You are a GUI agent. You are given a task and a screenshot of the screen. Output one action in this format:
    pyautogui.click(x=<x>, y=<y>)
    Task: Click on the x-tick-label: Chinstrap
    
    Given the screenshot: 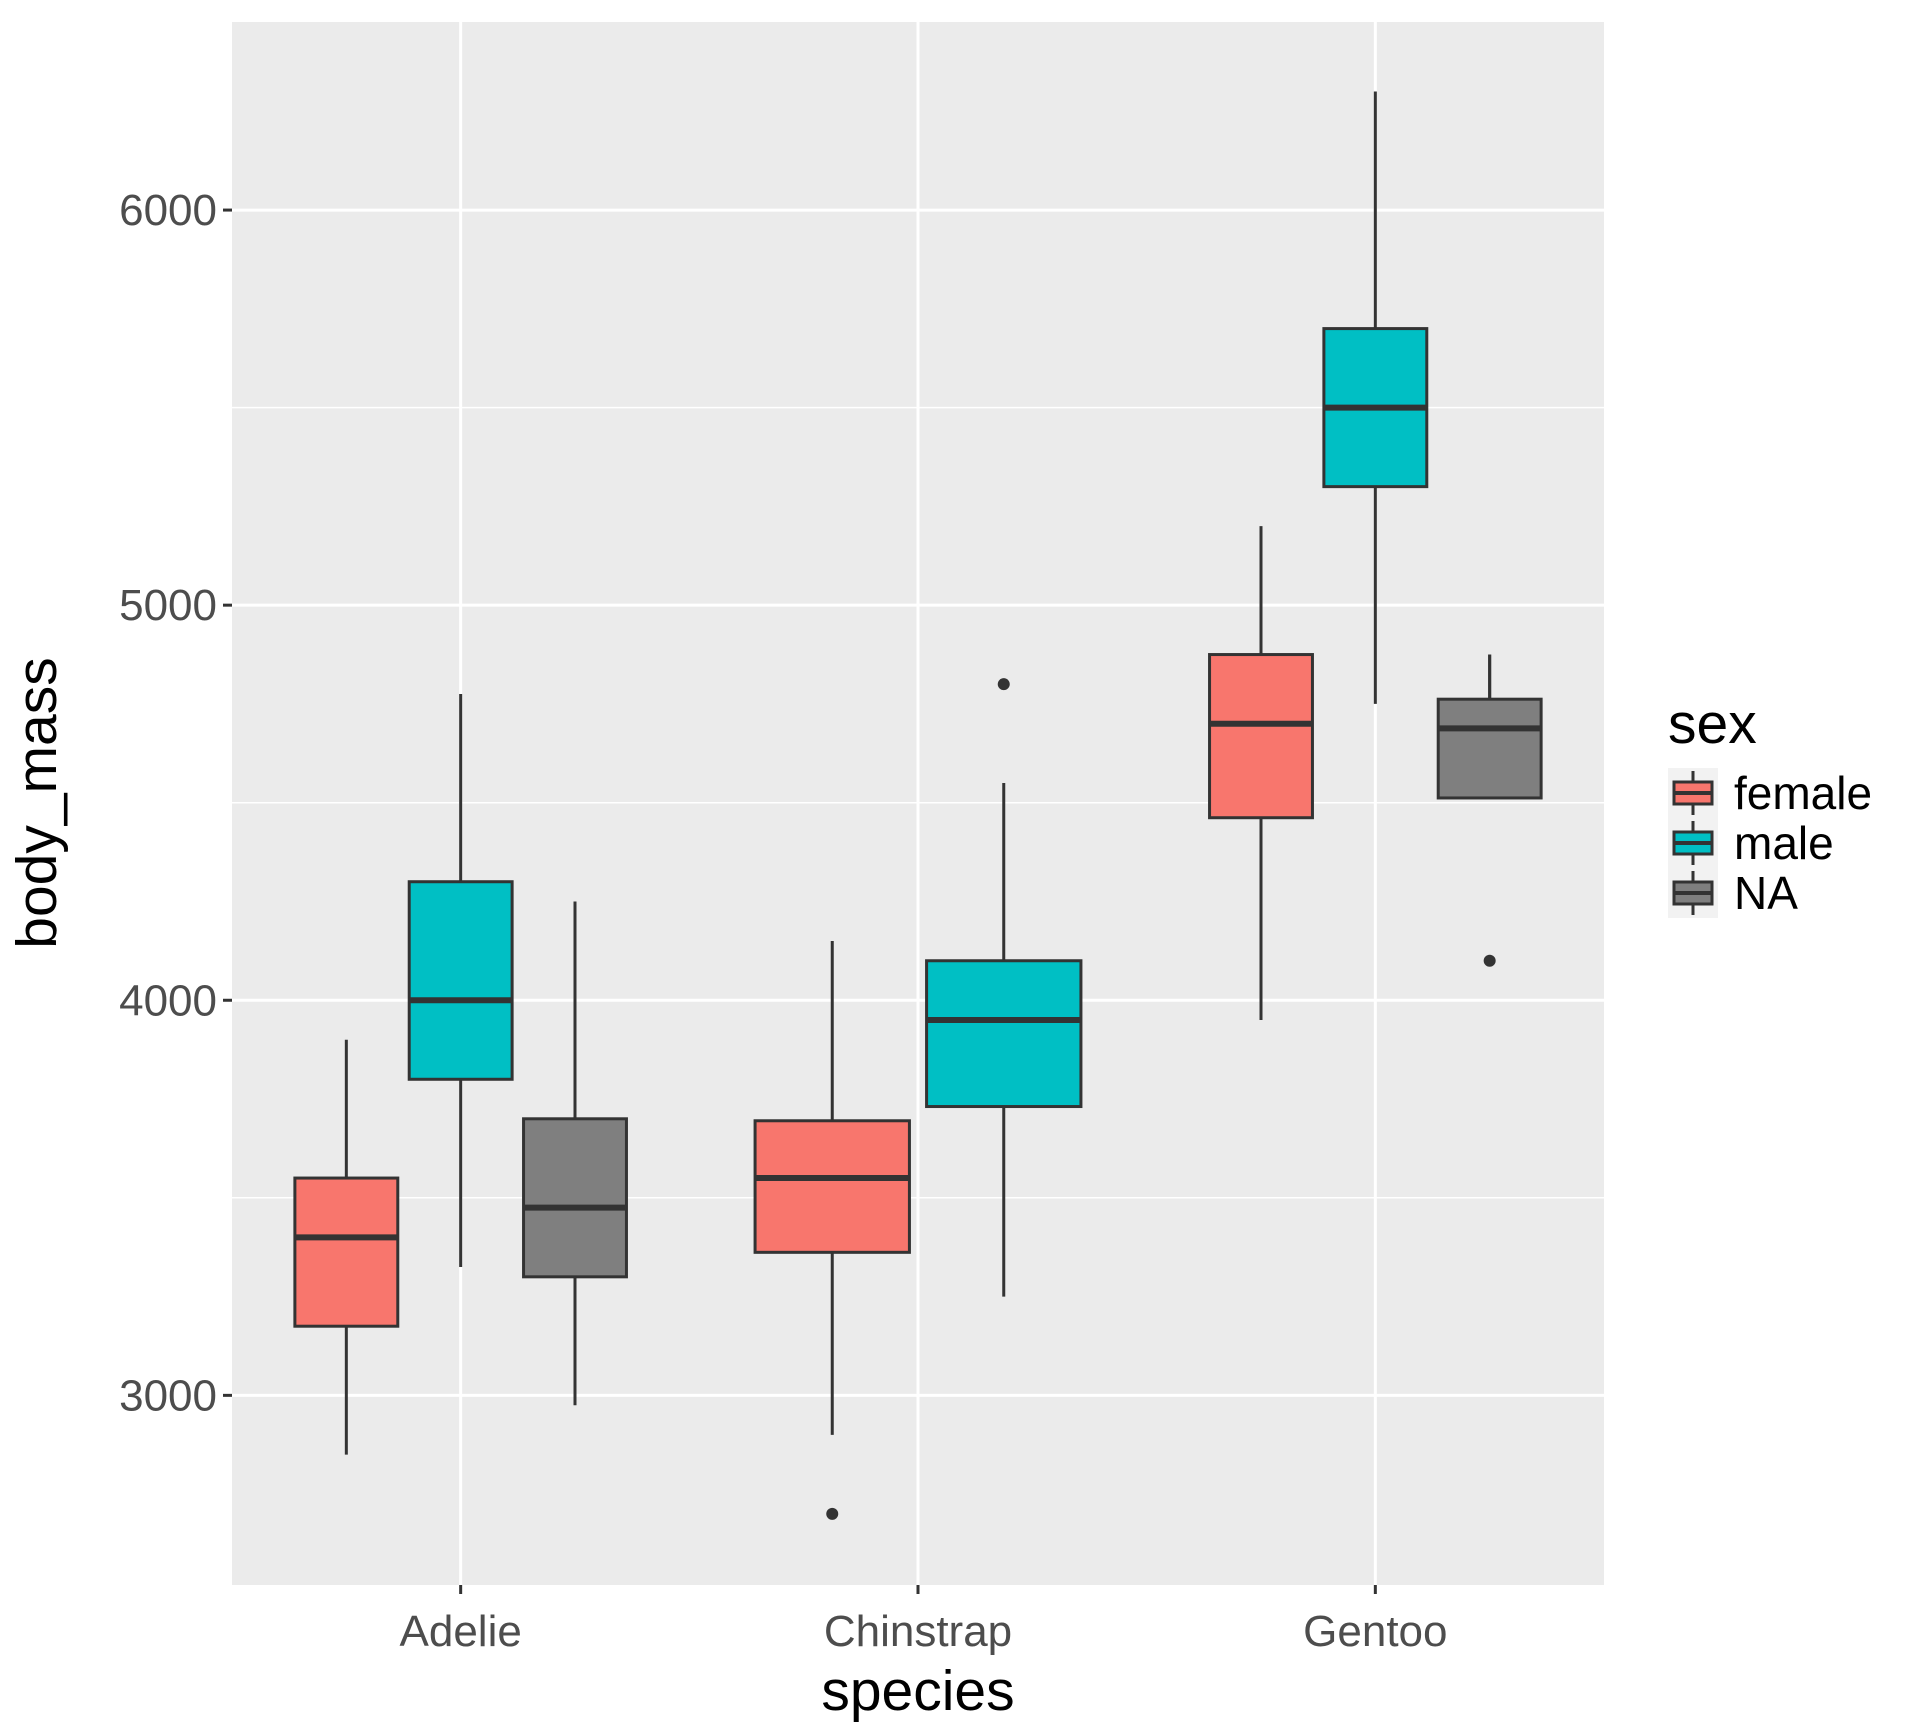 What is the action you would take?
    pyautogui.click(x=918, y=1631)
    